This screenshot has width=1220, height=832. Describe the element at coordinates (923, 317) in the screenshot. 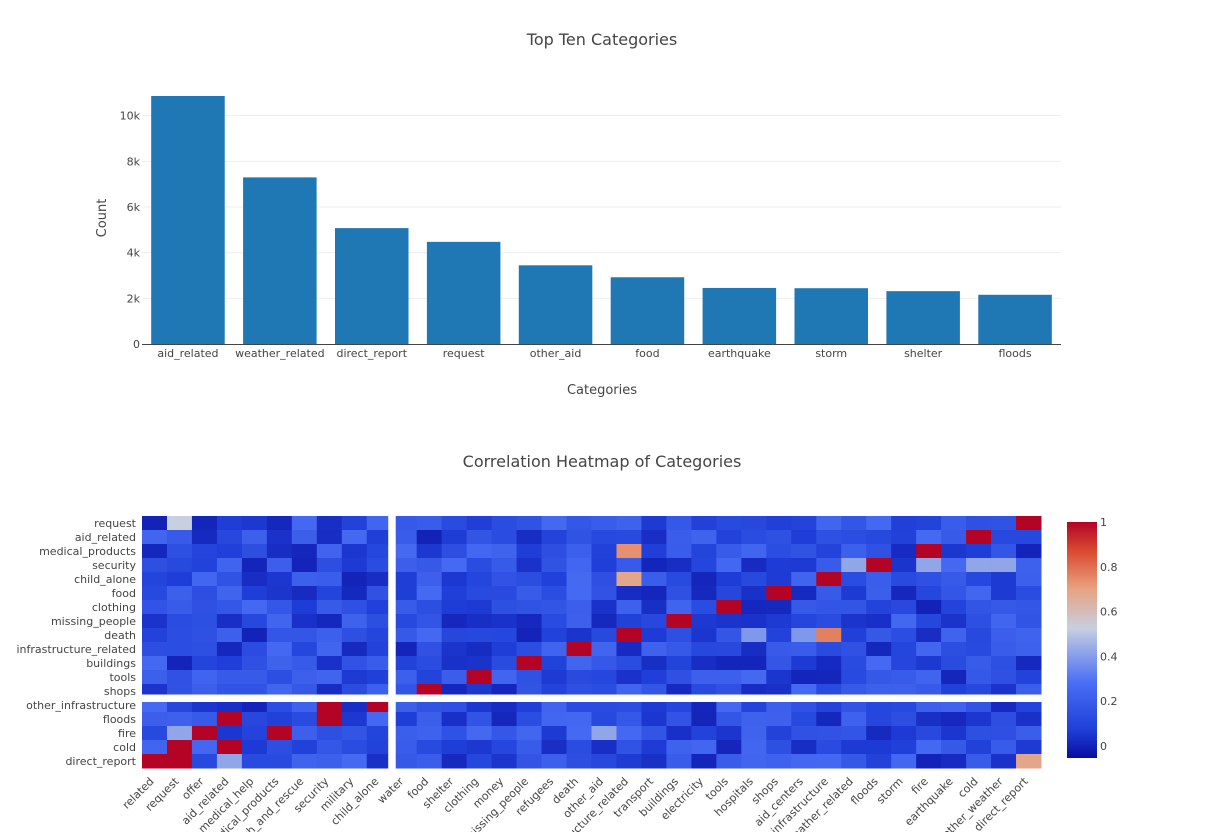

I see `bar-shelter` at that location.